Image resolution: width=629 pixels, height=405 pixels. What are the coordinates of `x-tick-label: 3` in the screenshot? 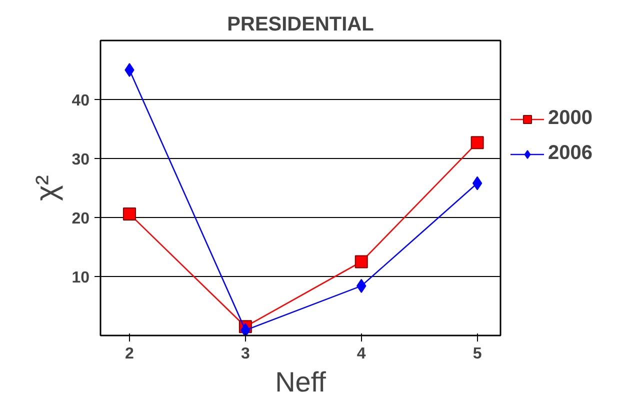 It's located at (245, 354).